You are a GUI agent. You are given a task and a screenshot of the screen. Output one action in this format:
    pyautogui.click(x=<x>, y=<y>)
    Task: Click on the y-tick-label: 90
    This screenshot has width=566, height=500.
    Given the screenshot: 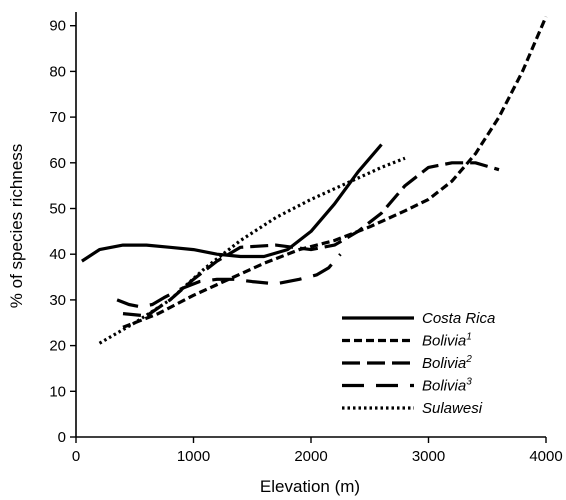 What is the action you would take?
    pyautogui.click(x=57, y=26)
    